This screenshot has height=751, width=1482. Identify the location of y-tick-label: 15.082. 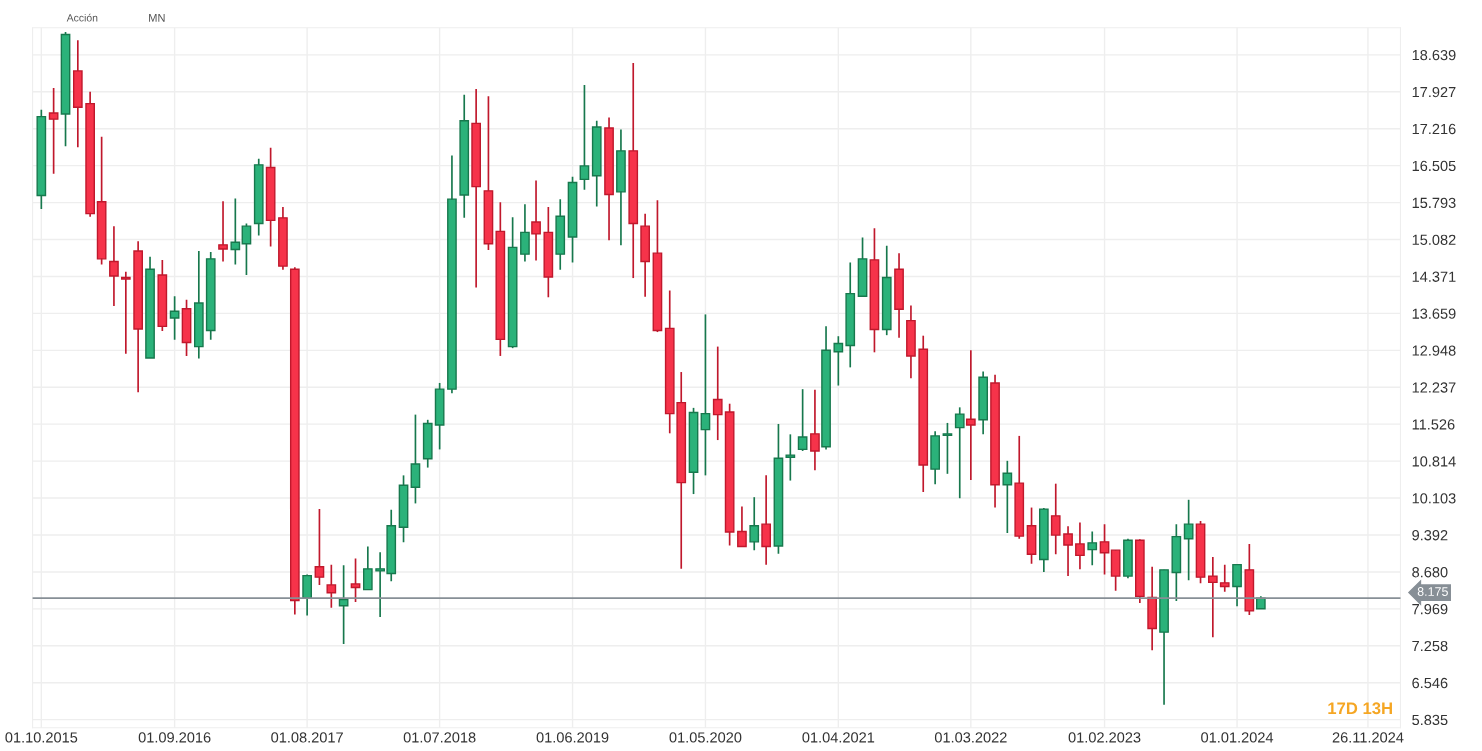
(1434, 239).